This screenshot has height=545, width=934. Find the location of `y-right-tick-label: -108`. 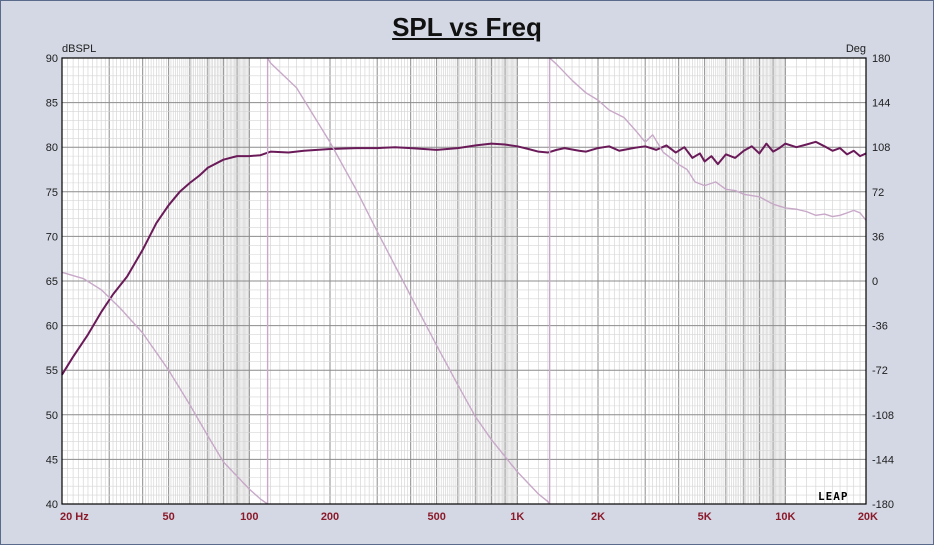

y-right-tick-label: -108 is located at coordinates (883, 416).